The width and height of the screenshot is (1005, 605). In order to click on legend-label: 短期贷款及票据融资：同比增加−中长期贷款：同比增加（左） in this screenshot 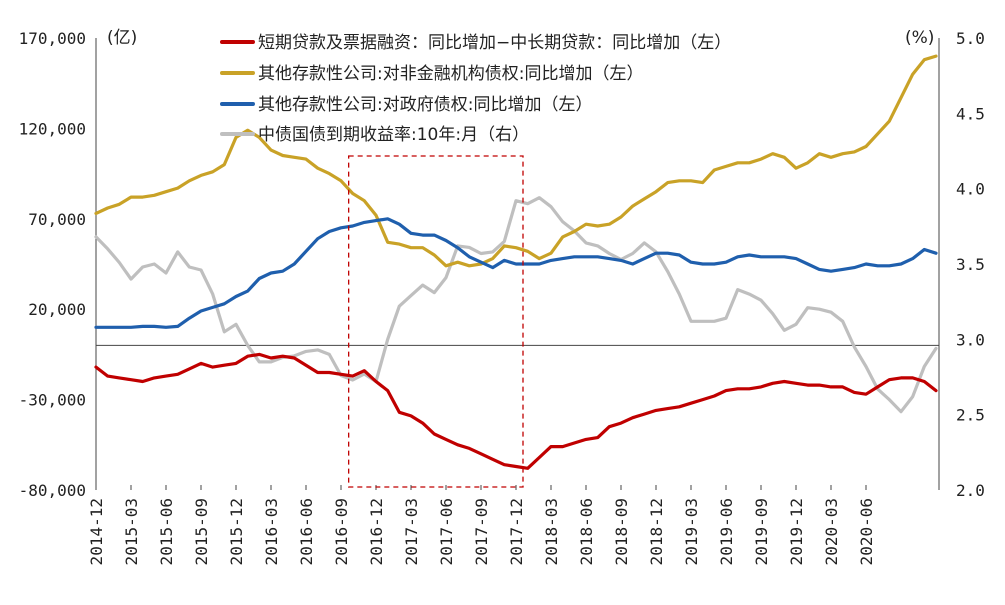, I will do `click(494, 43)`.